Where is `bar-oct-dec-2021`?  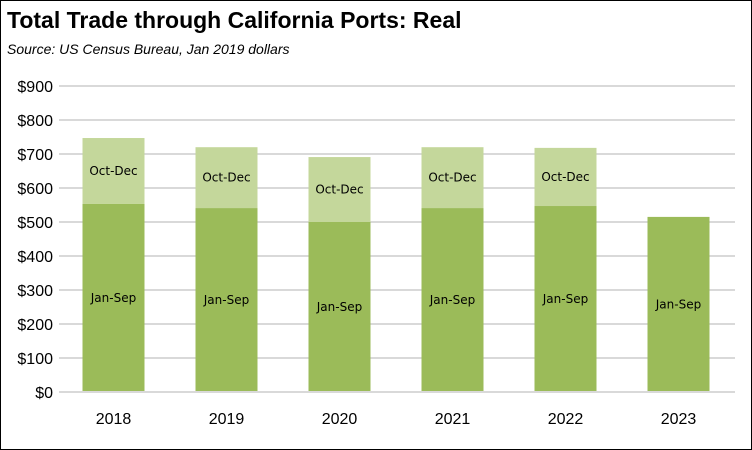
bar-oct-dec-2021 is located at coordinates (452, 178).